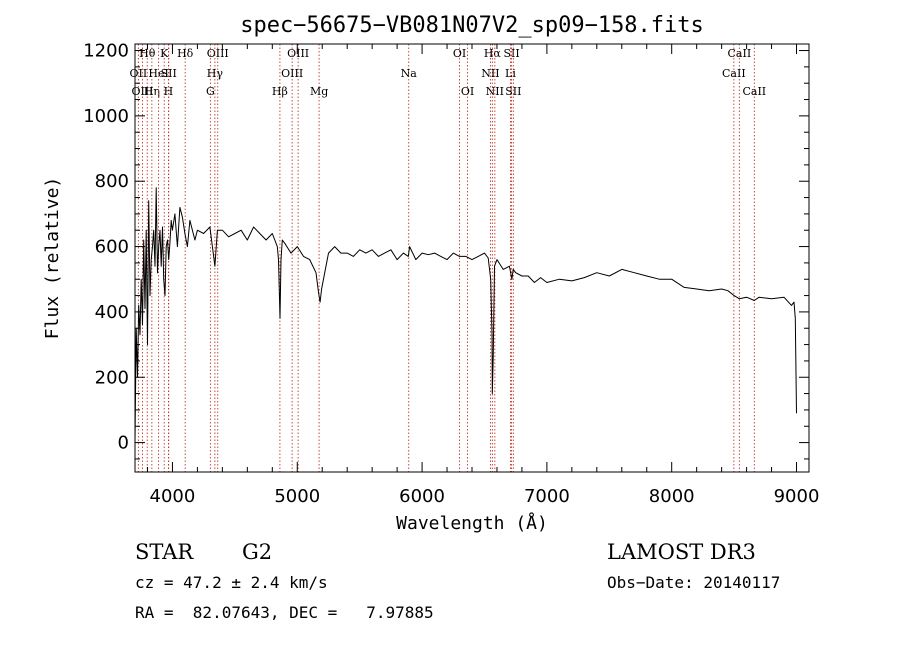  I want to click on line-label-10: Hγ, so click(215, 73).